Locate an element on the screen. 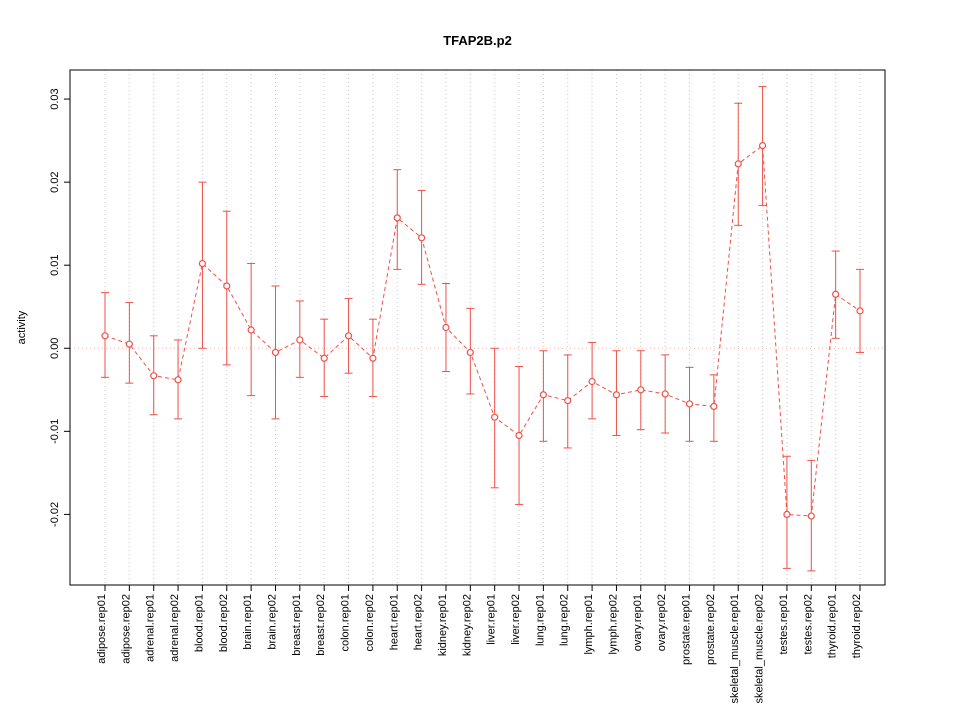 The width and height of the screenshot is (960, 720). x-tick-label: thyroid.rep02 is located at coordinates (857, 626).